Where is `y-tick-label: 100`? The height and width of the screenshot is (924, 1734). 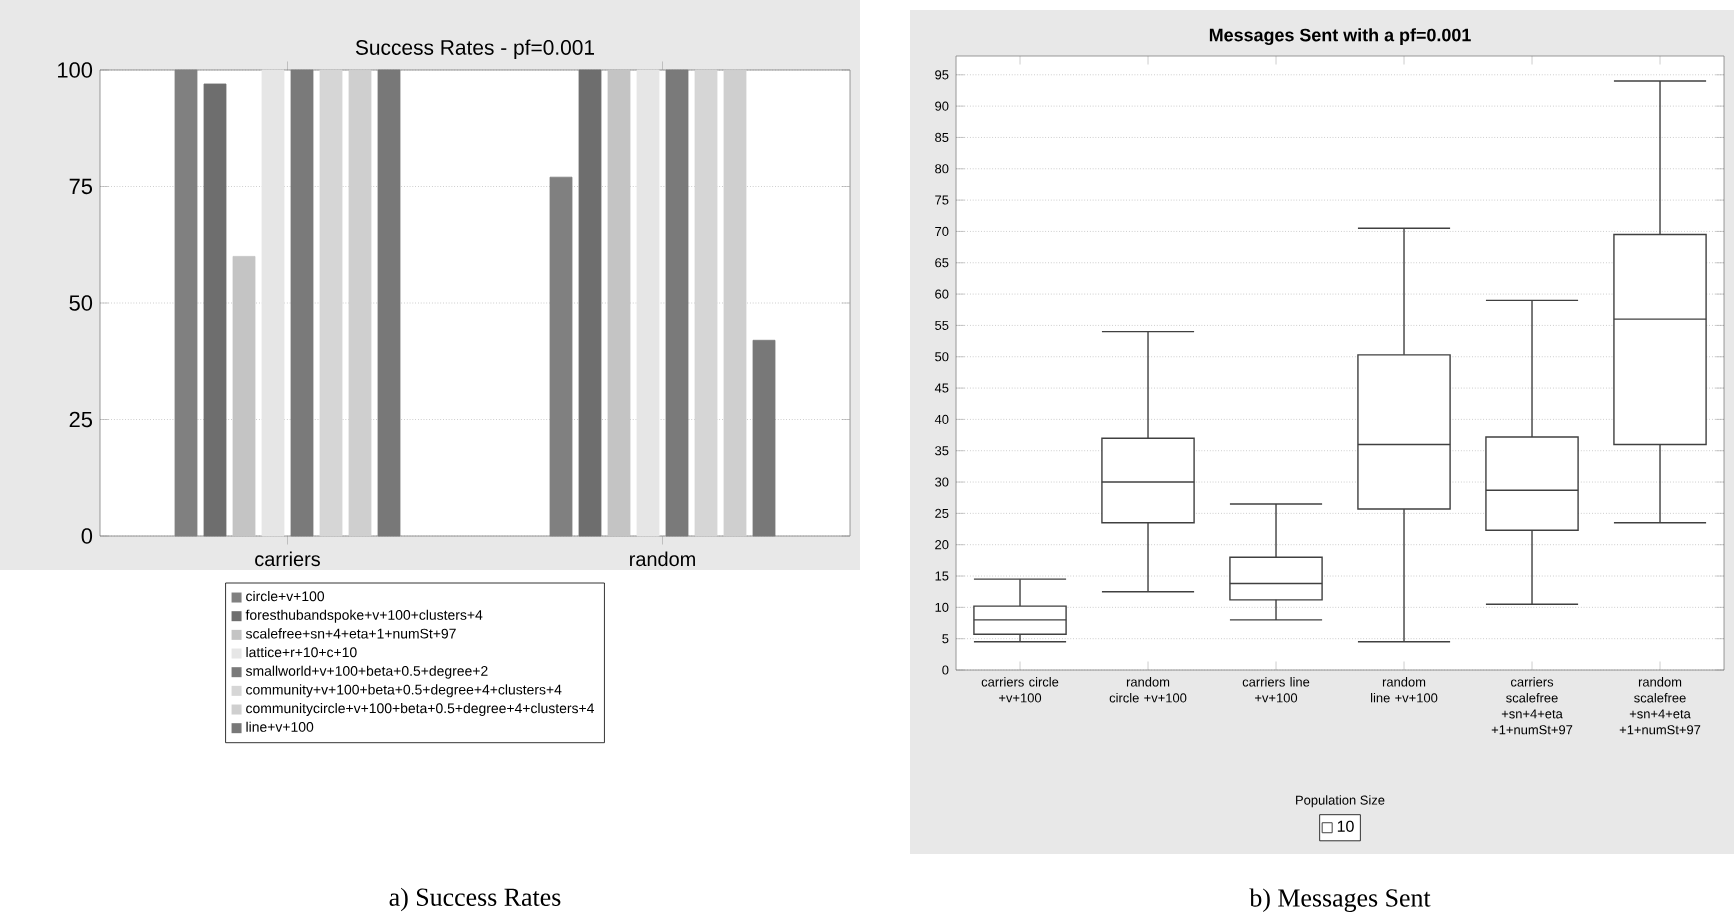 y-tick-label: 100 is located at coordinates (75, 70).